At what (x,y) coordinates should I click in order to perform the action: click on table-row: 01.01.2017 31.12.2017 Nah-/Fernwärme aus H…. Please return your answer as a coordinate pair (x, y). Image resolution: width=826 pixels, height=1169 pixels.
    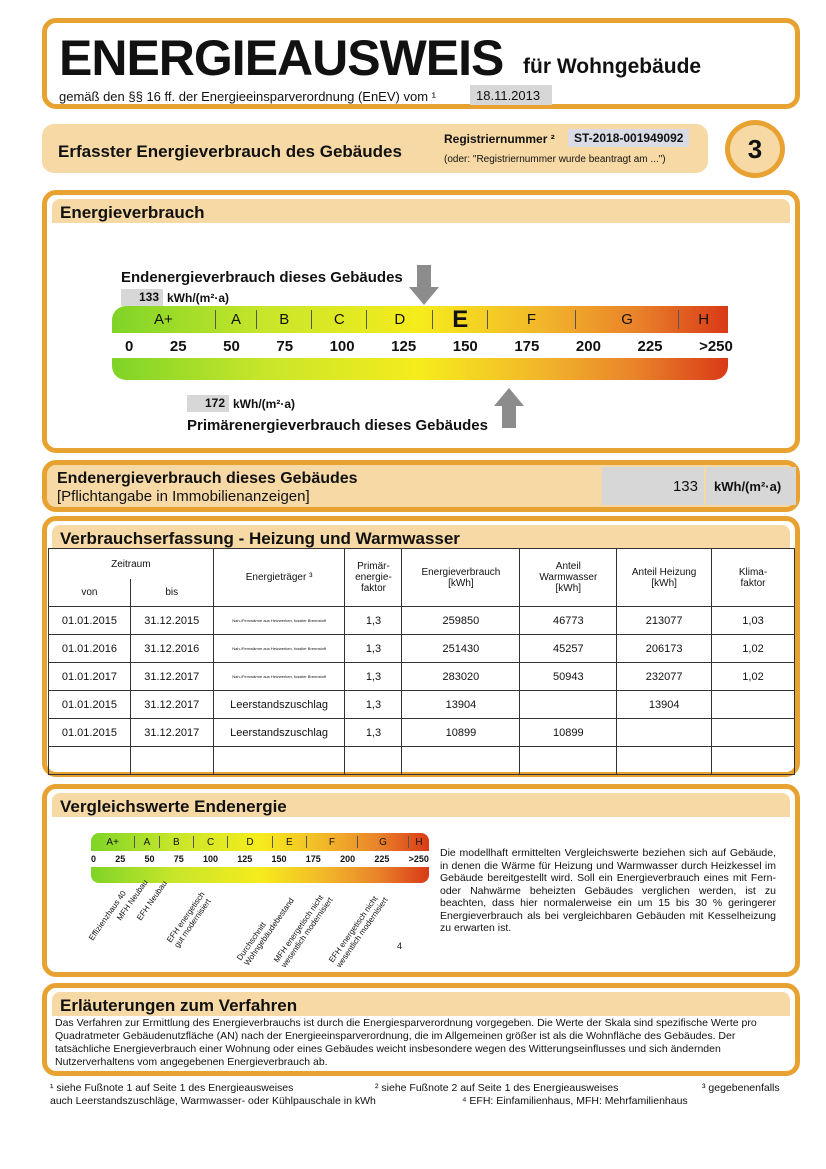
    Looking at the image, I should click on (421, 676).